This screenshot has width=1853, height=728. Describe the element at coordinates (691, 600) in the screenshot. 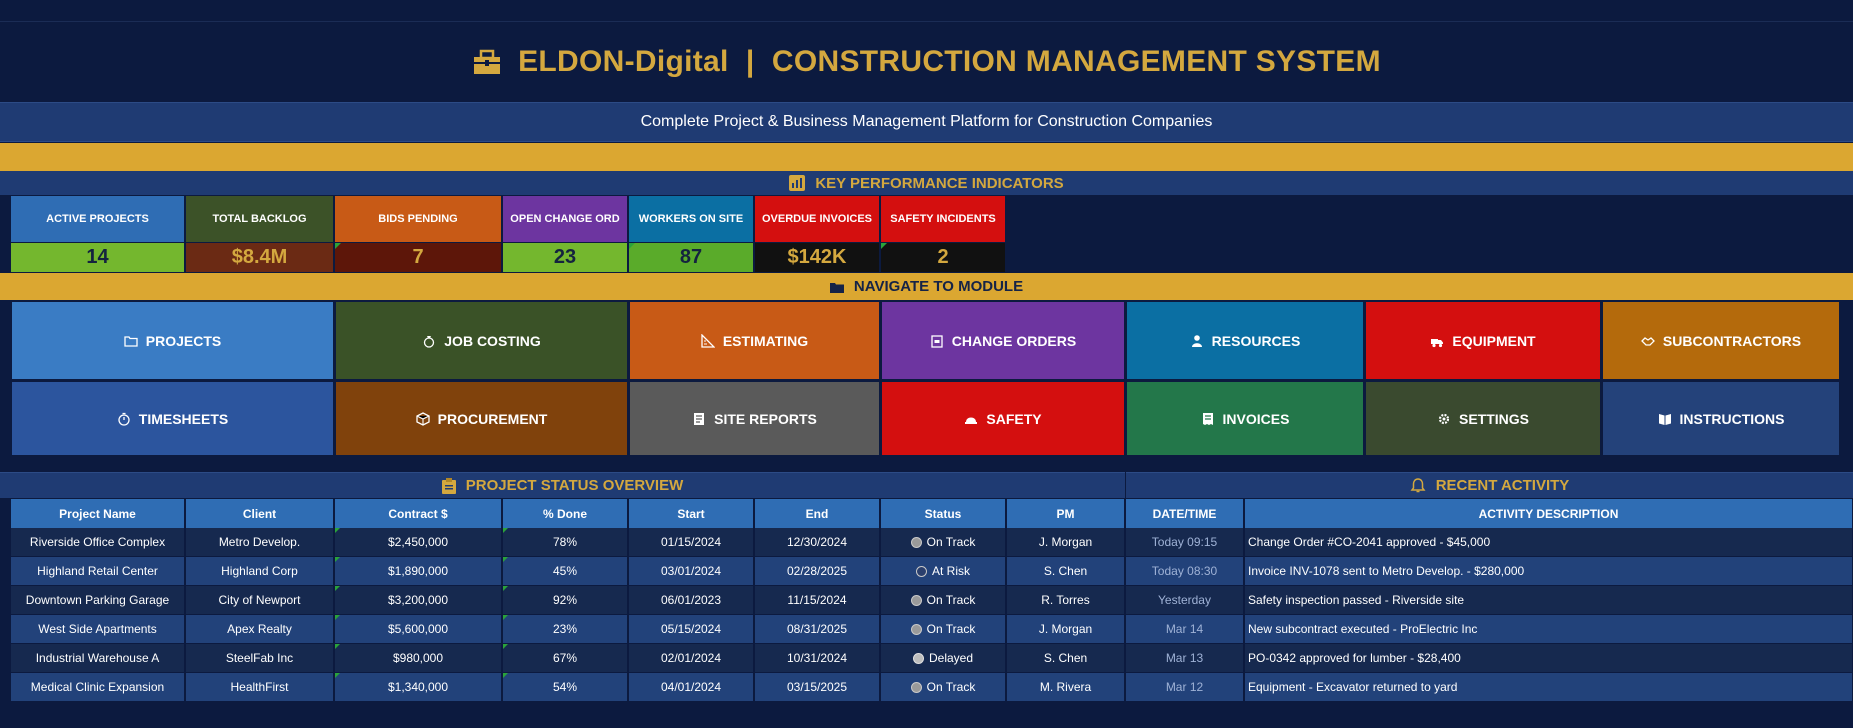

I see `cell-text: 06/01/2023` at that location.